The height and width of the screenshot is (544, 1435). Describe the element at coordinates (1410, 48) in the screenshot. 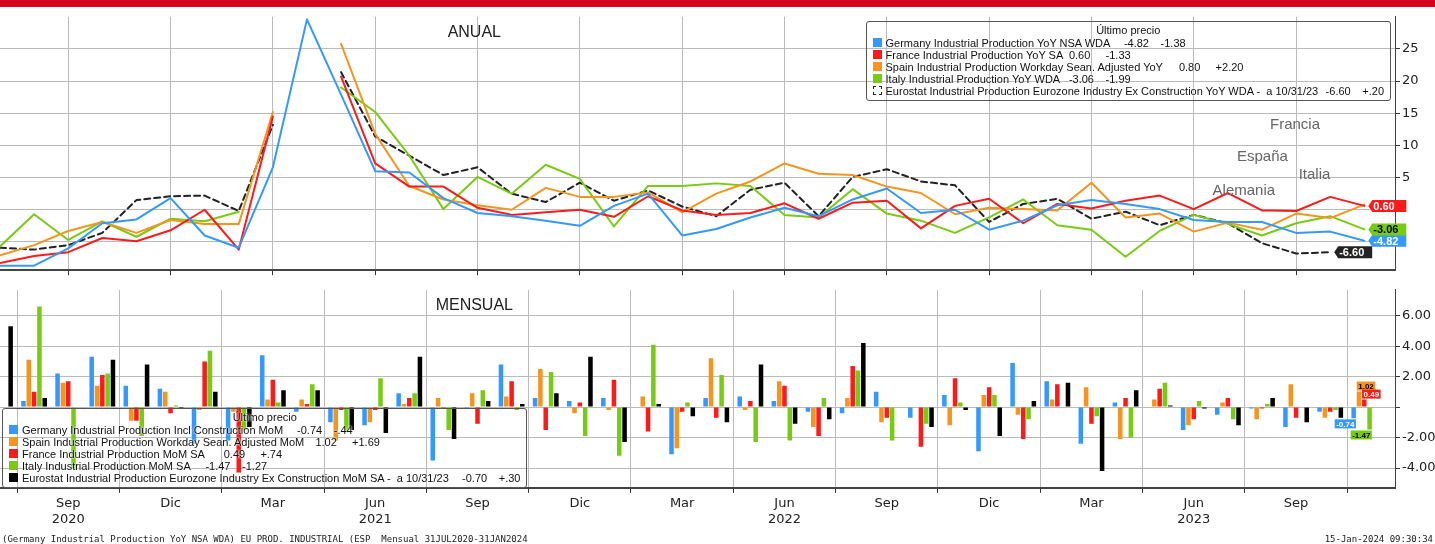

I see `y-tick-label: 25` at that location.